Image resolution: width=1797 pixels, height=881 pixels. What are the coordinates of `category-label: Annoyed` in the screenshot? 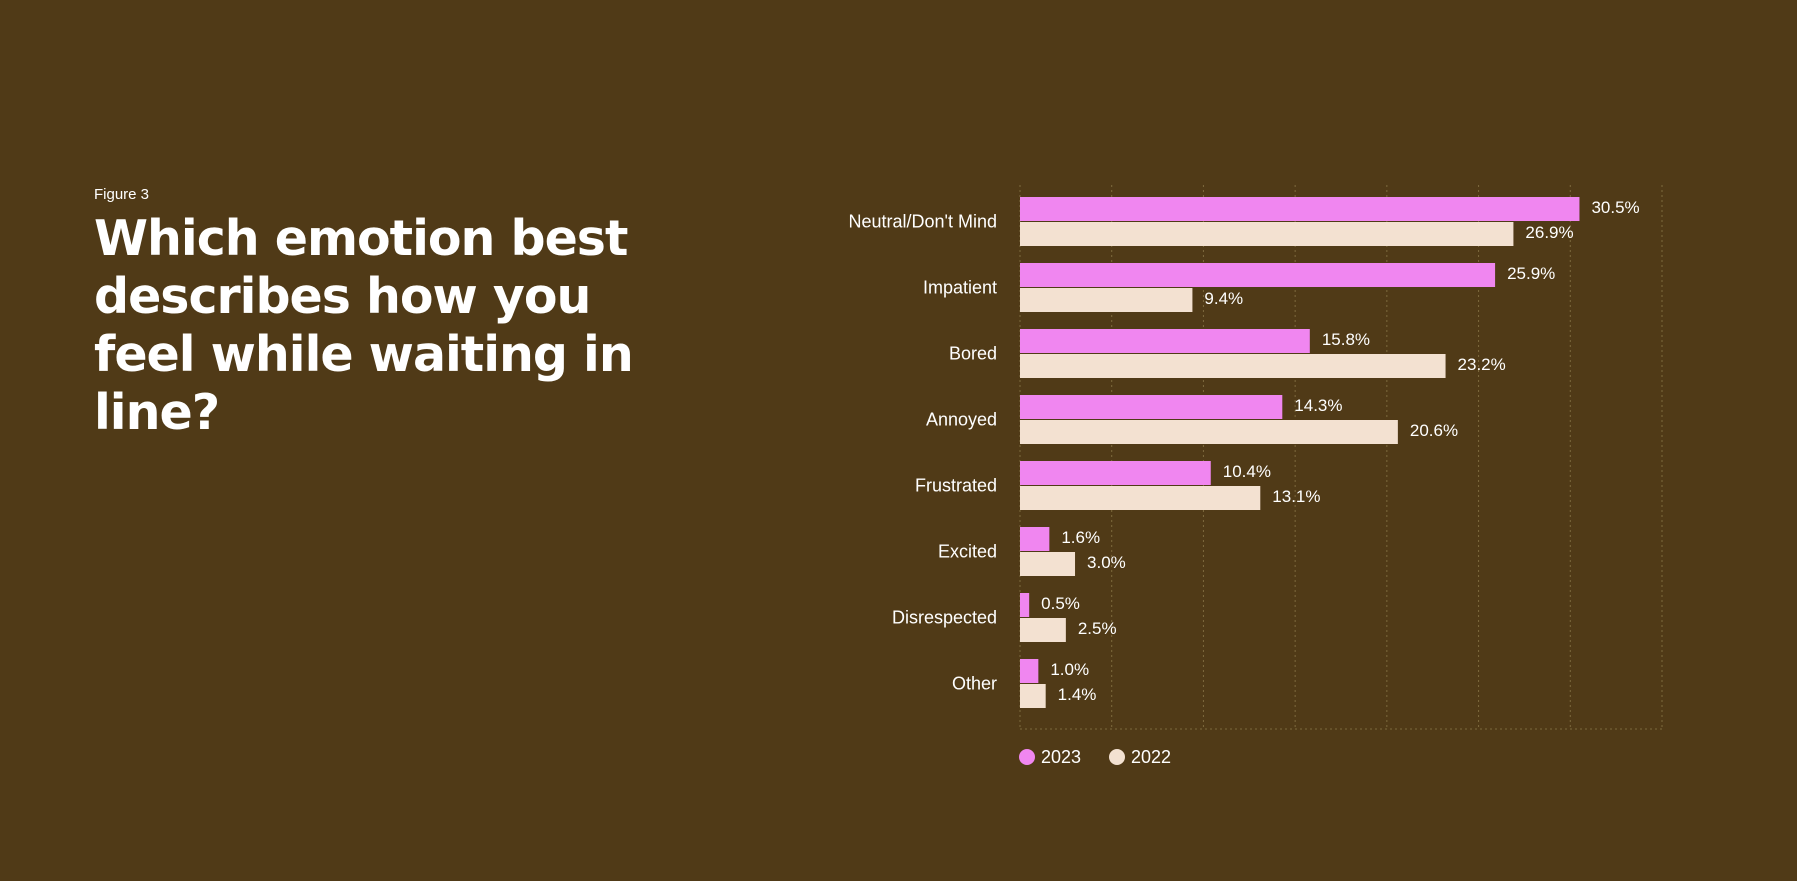 It's located at (961, 420).